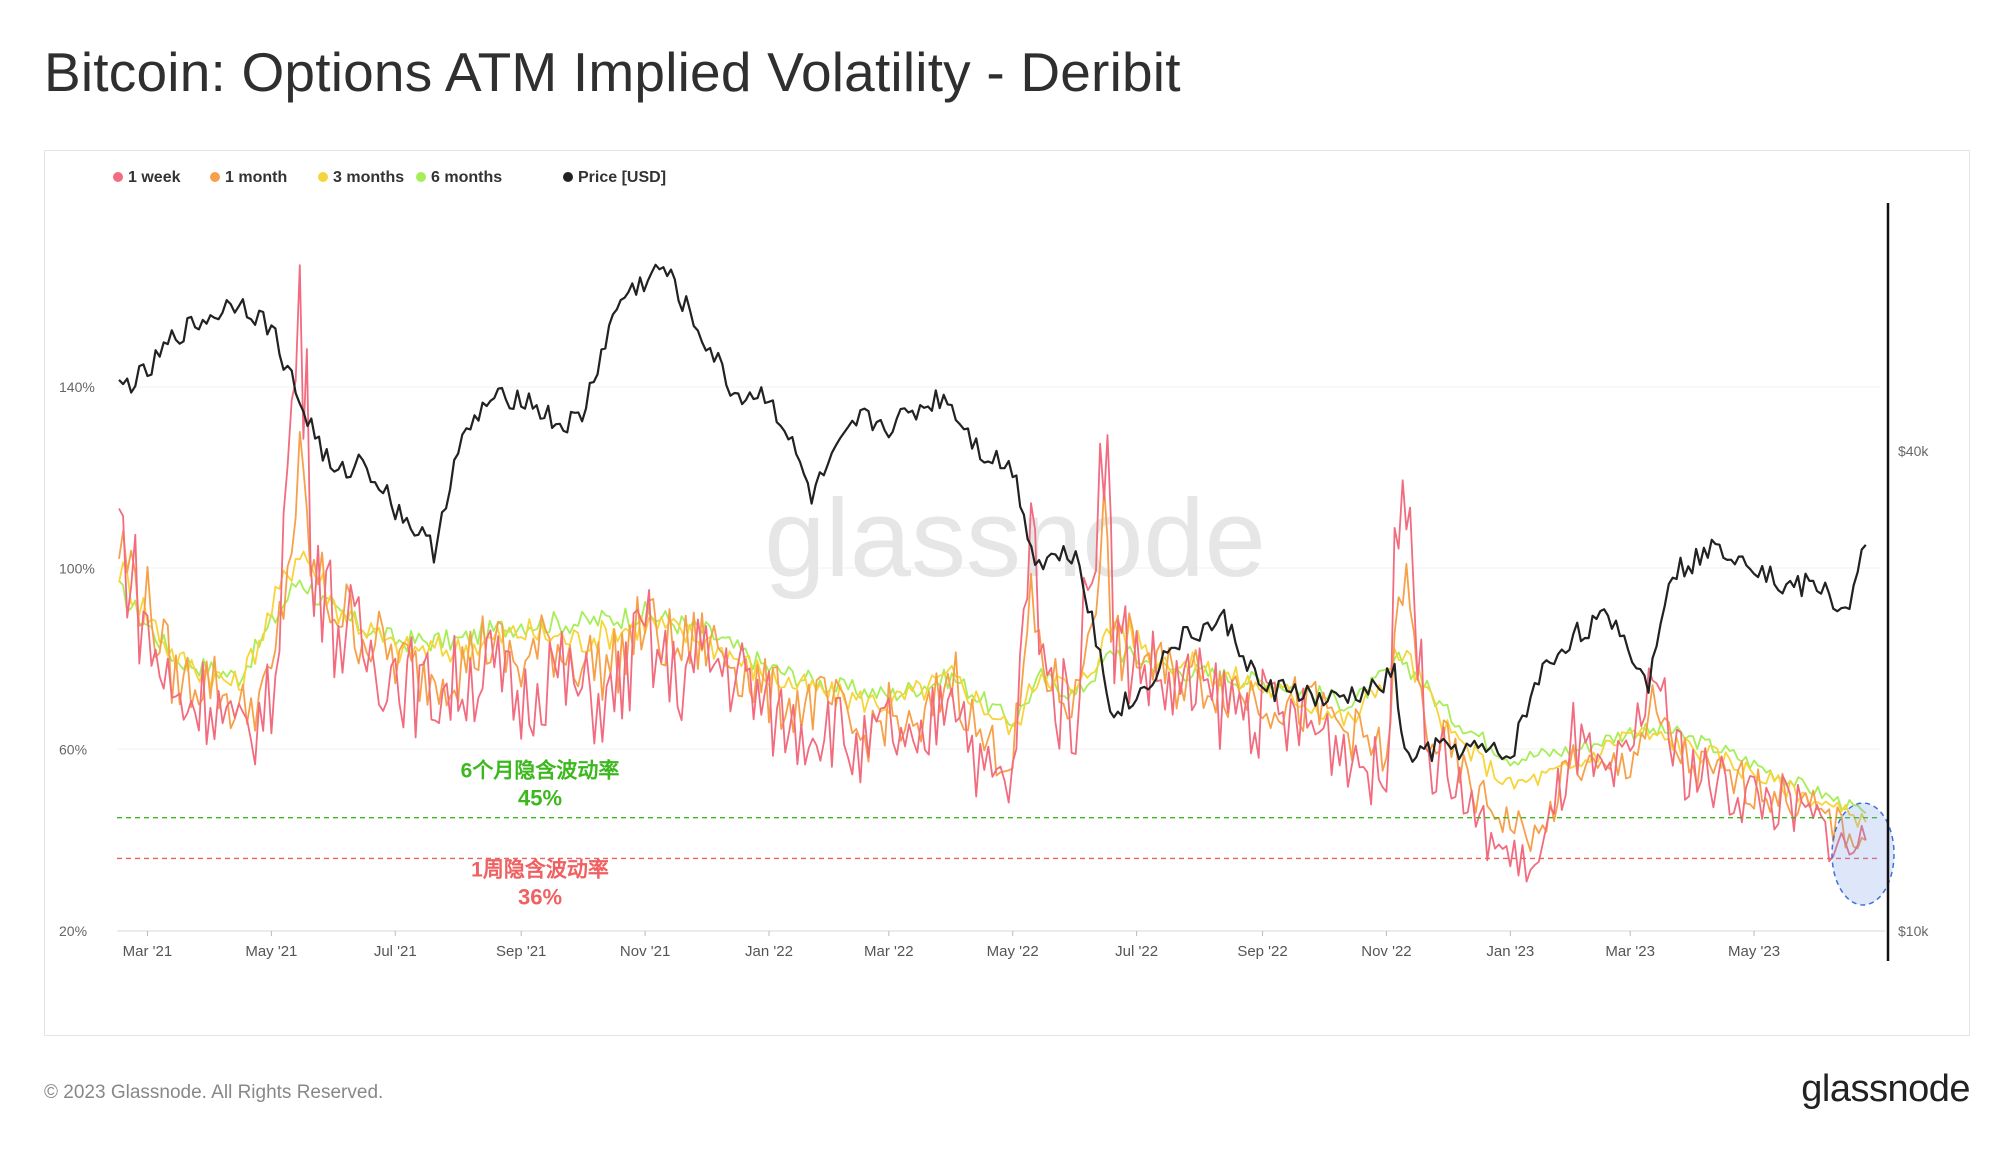 This screenshot has height=1152, width=2000. What do you see at coordinates (214, 1092) in the screenshot?
I see `copyright-text: © 2023 Glassnode. All Rights Reserved.` at bounding box center [214, 1092].